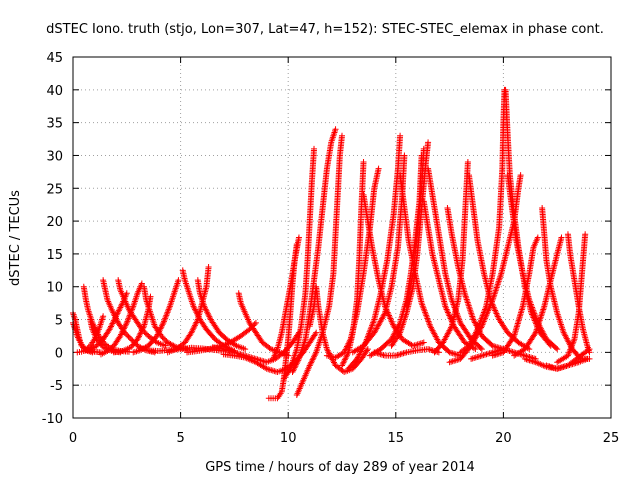 Image resolution: width=640 pixels, height=480 pixels. What do you see at coordinates (73, 438) in the screenshot?
I see `x-tick-label: 0` at bounding box center [73, 438].